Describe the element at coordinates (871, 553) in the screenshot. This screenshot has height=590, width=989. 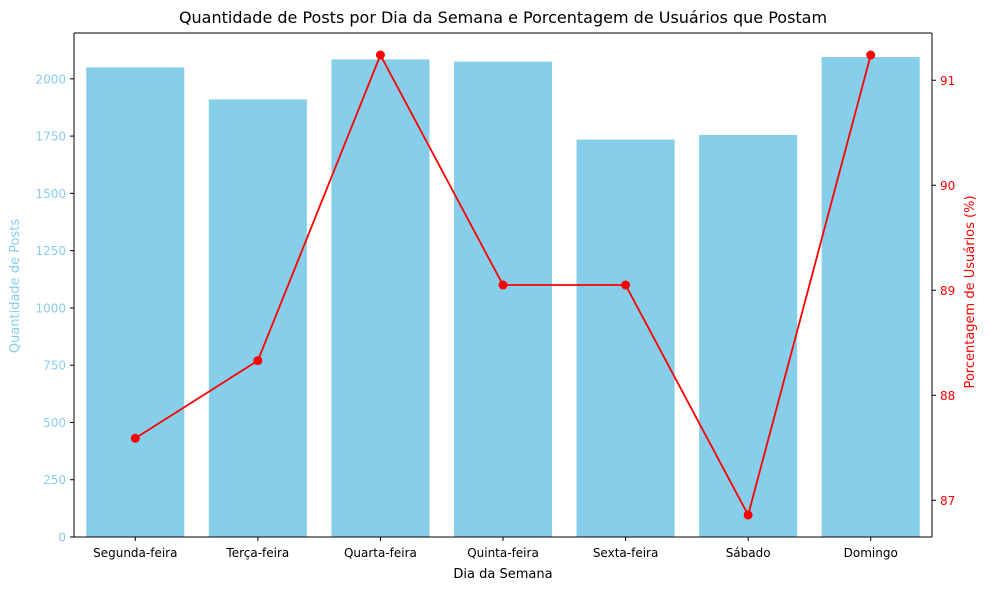
I see `x-tick-label: Domingo` at that location.